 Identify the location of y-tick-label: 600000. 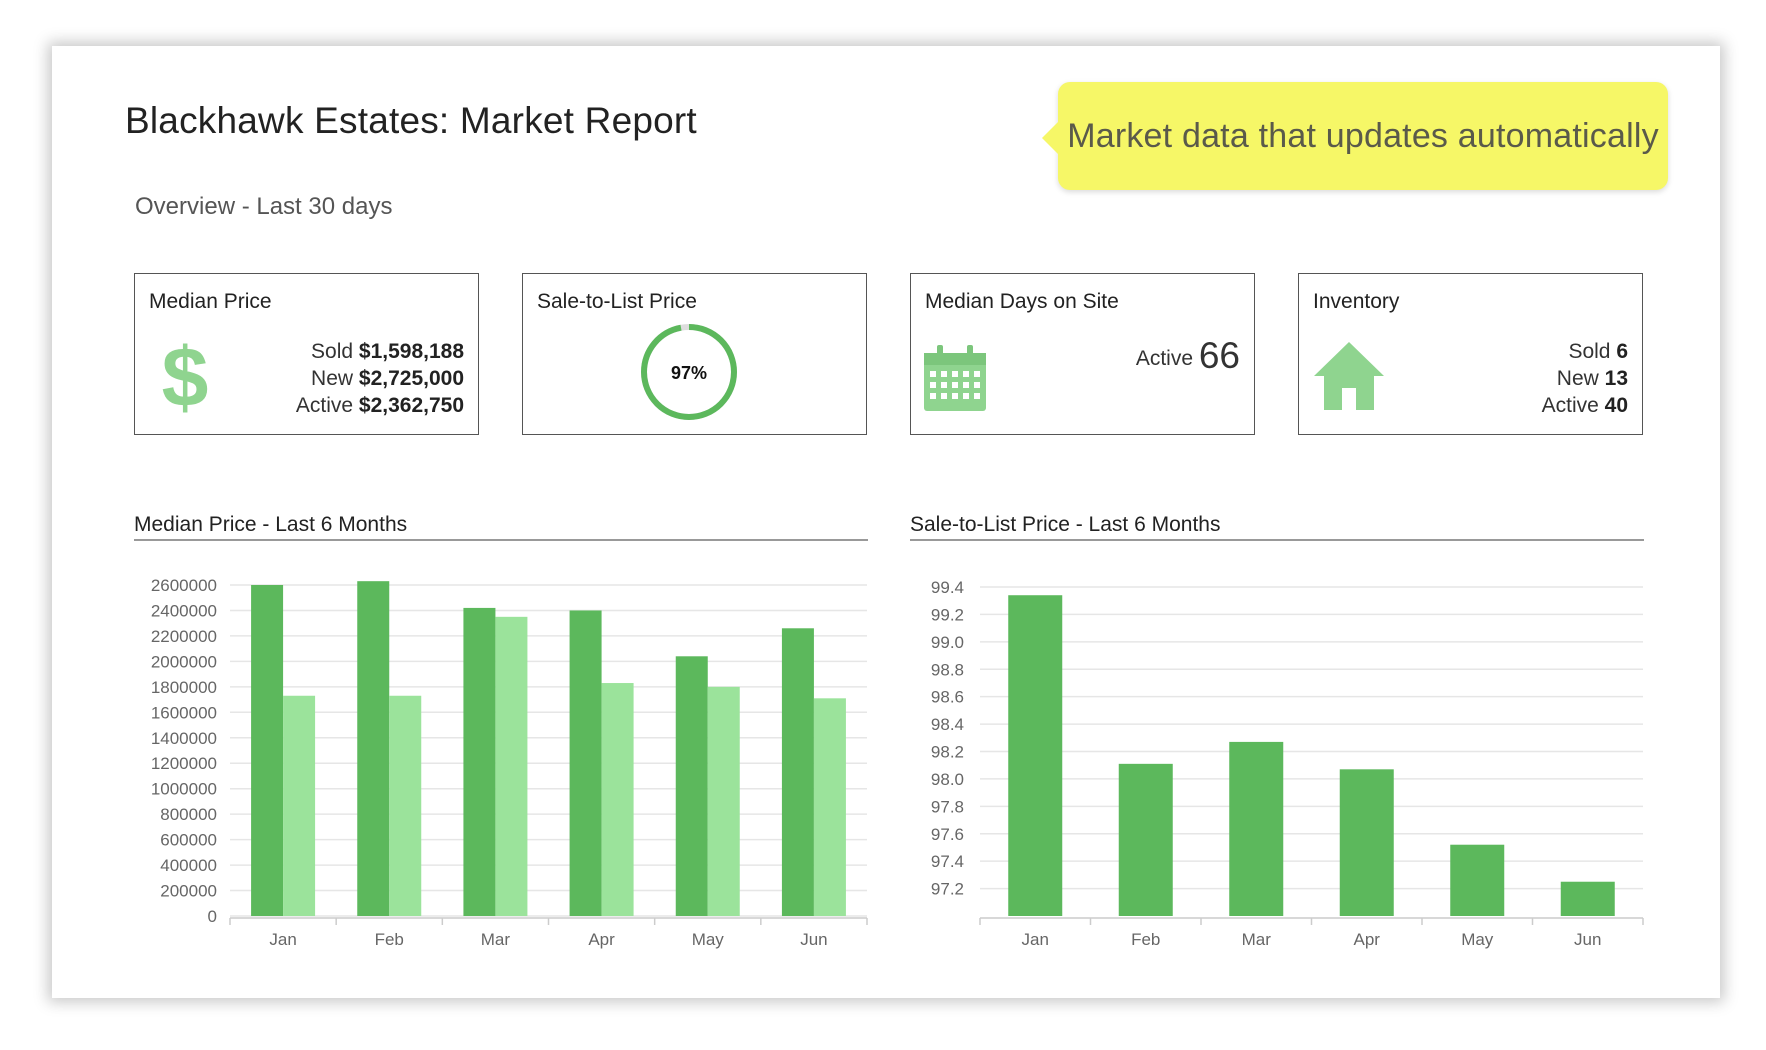
(188, 840).